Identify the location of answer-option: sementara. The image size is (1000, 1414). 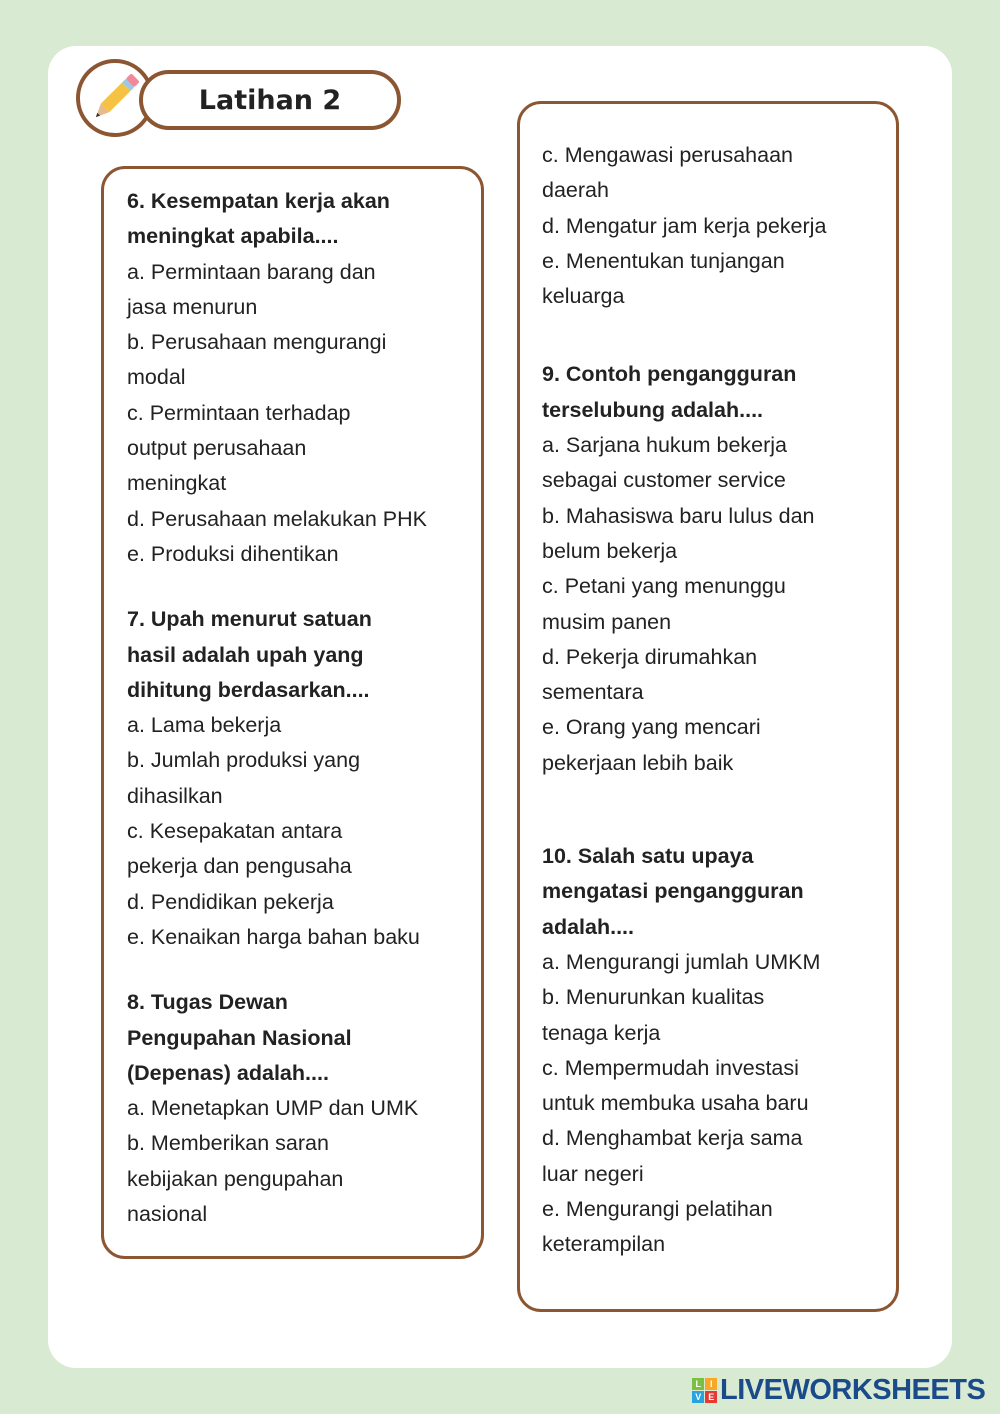
(593, 692).